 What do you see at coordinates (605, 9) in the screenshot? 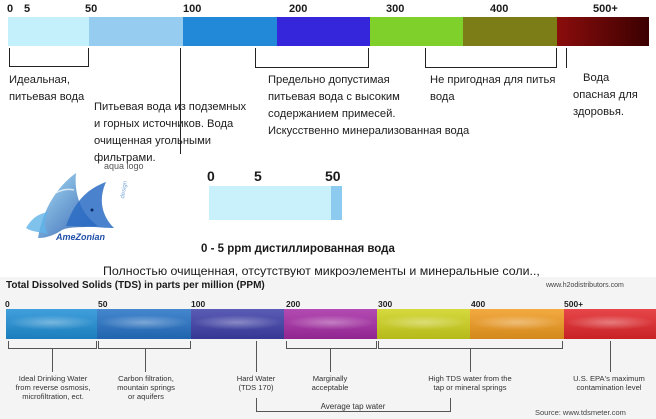
I see `tick-500-plus: 500+` at bounding box center [605, 9].